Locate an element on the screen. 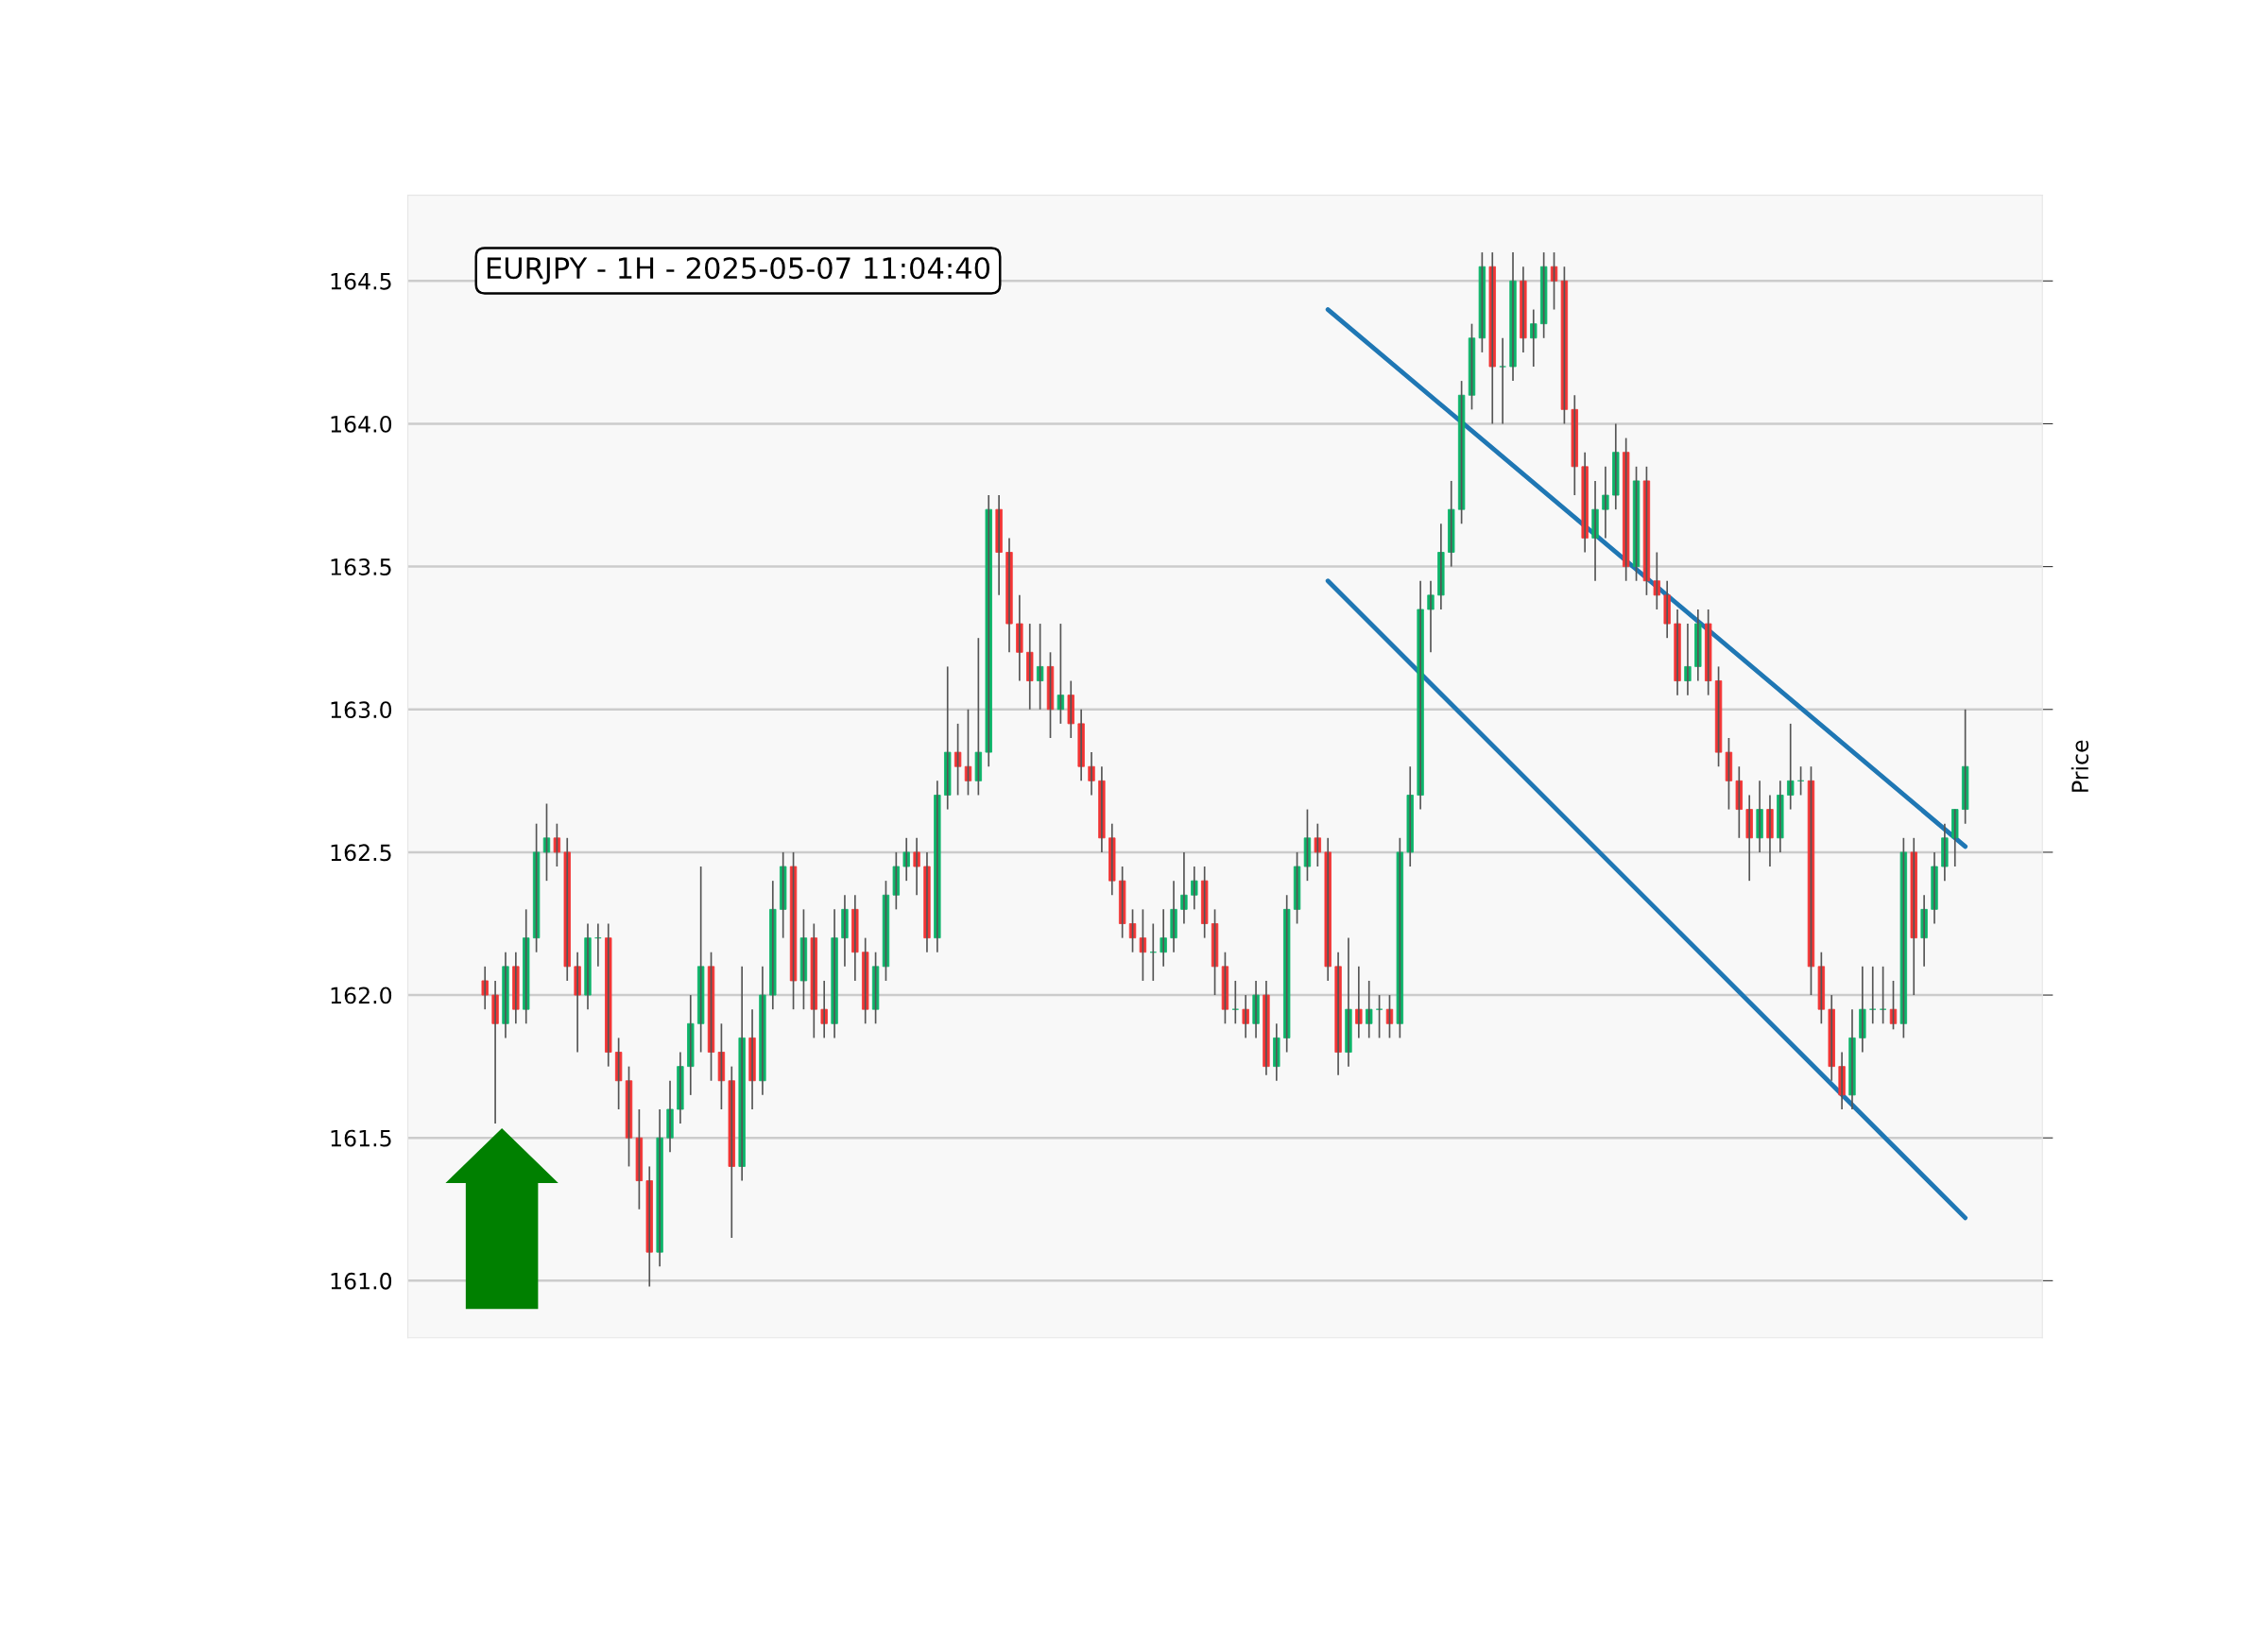  y-tick-label: 161.0 is located at coordinates (361, 1281).